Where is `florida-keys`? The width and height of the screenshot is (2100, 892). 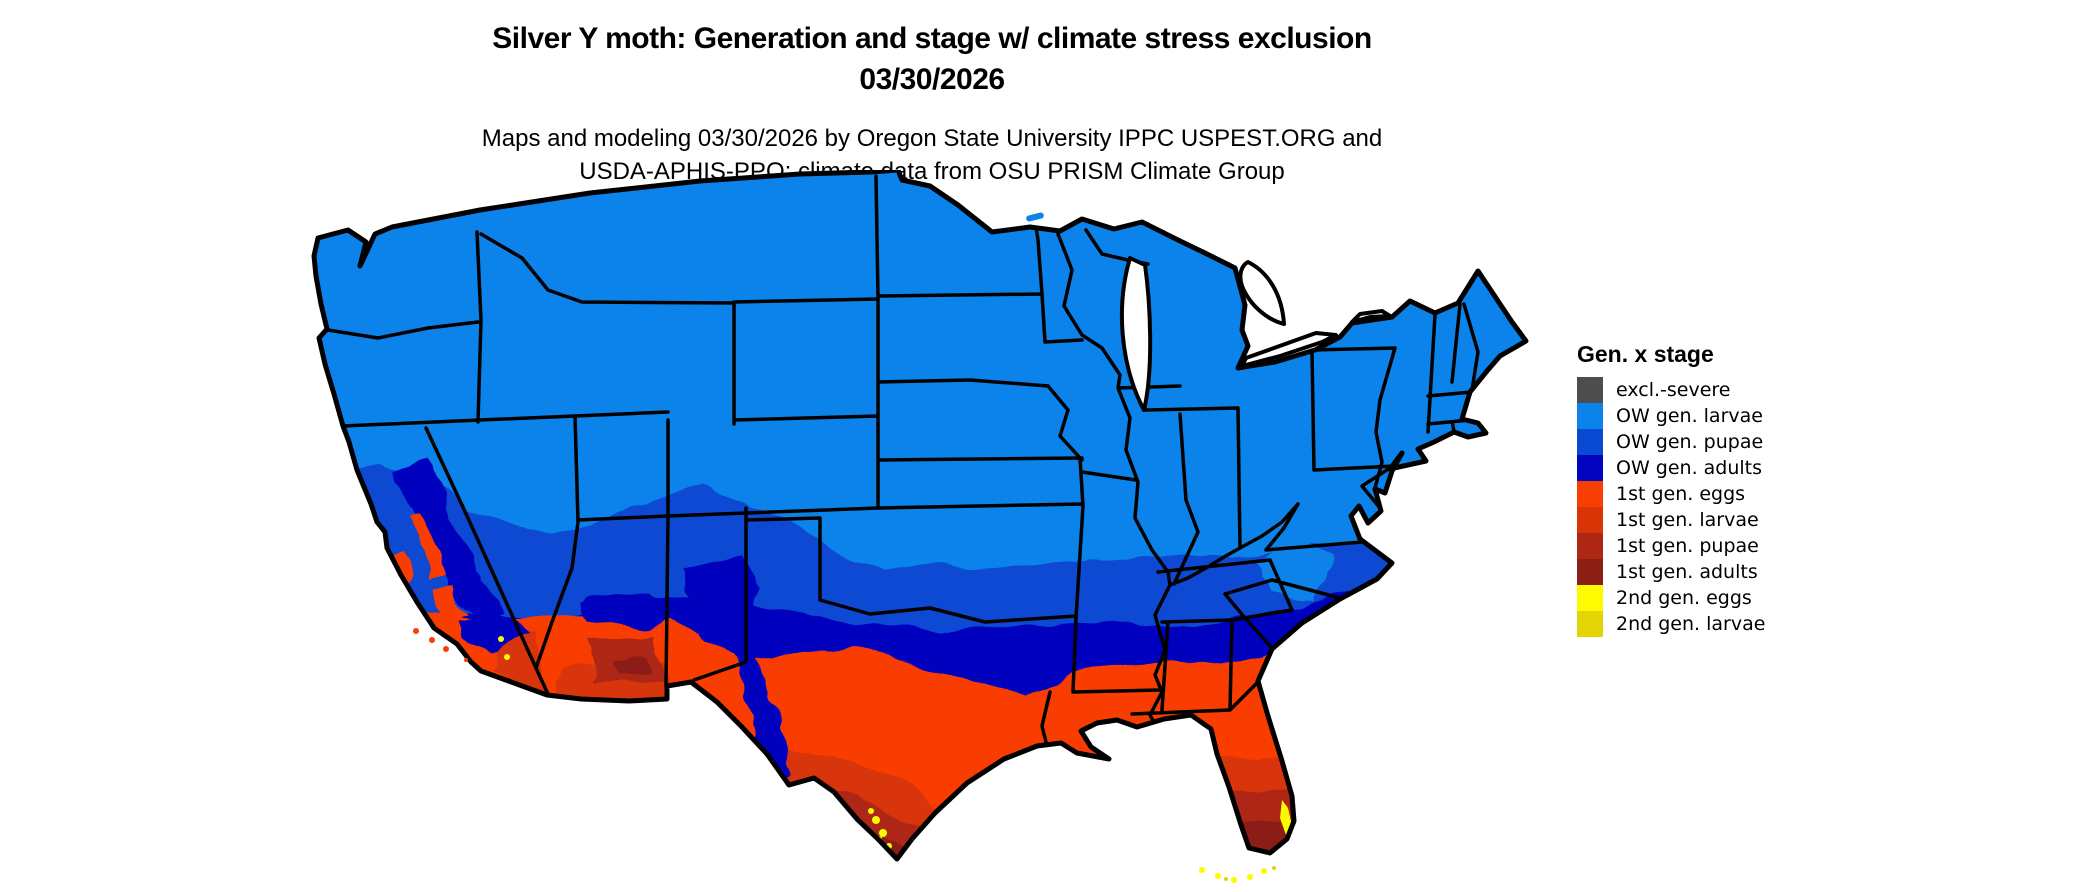 florida-keys is located at coordinates (1237, 874).